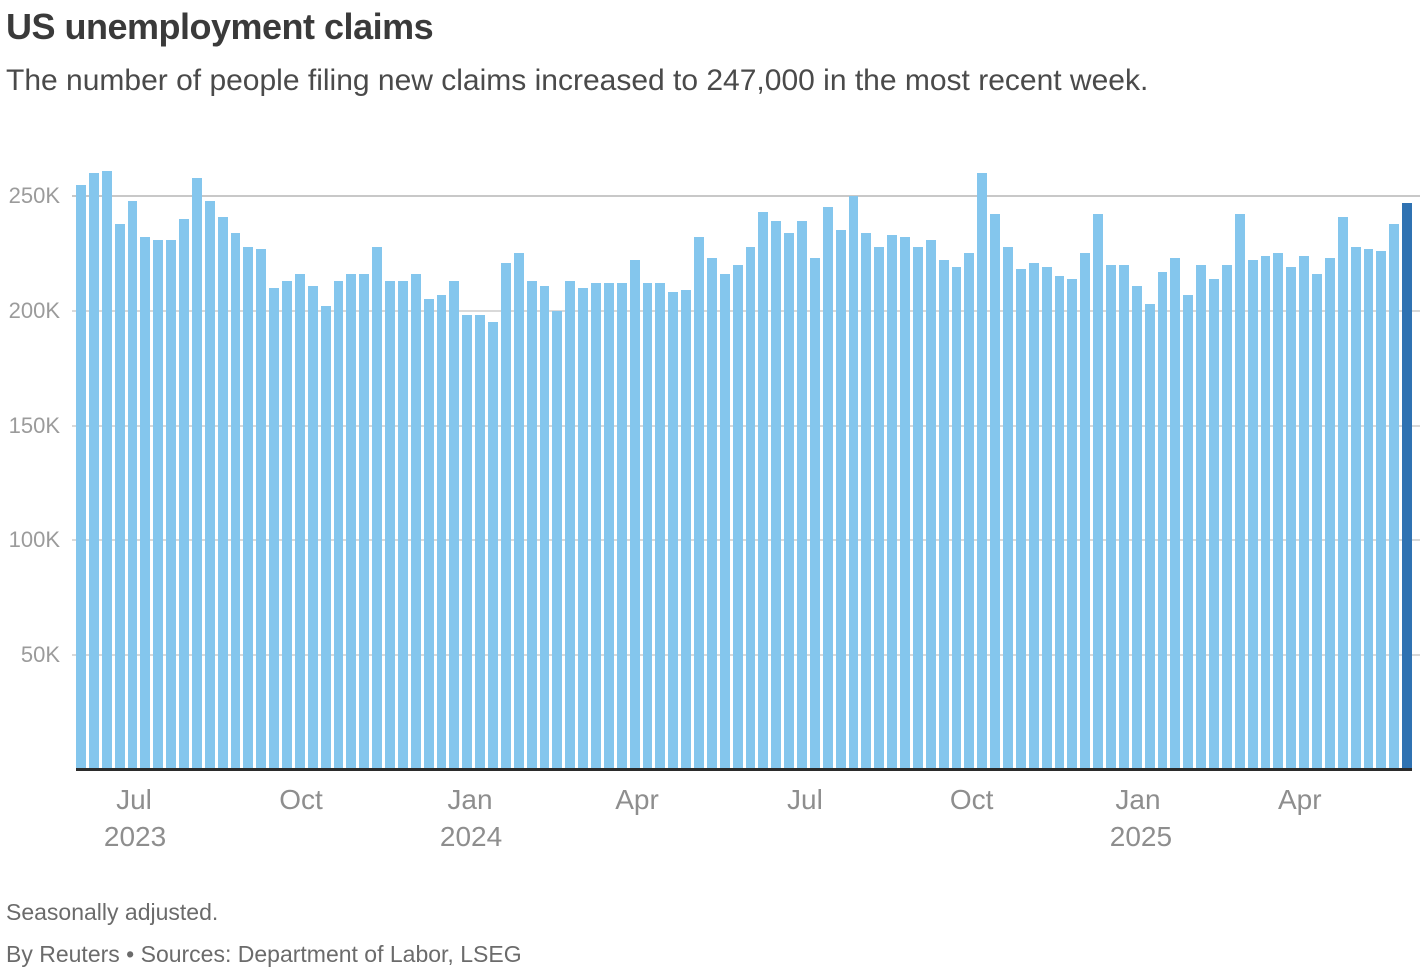 The height and width of the screenshot is (970, 1420). Describe the element at coordinates (135, 836) in the screenshot. I see `year-label: 2023` at that location.